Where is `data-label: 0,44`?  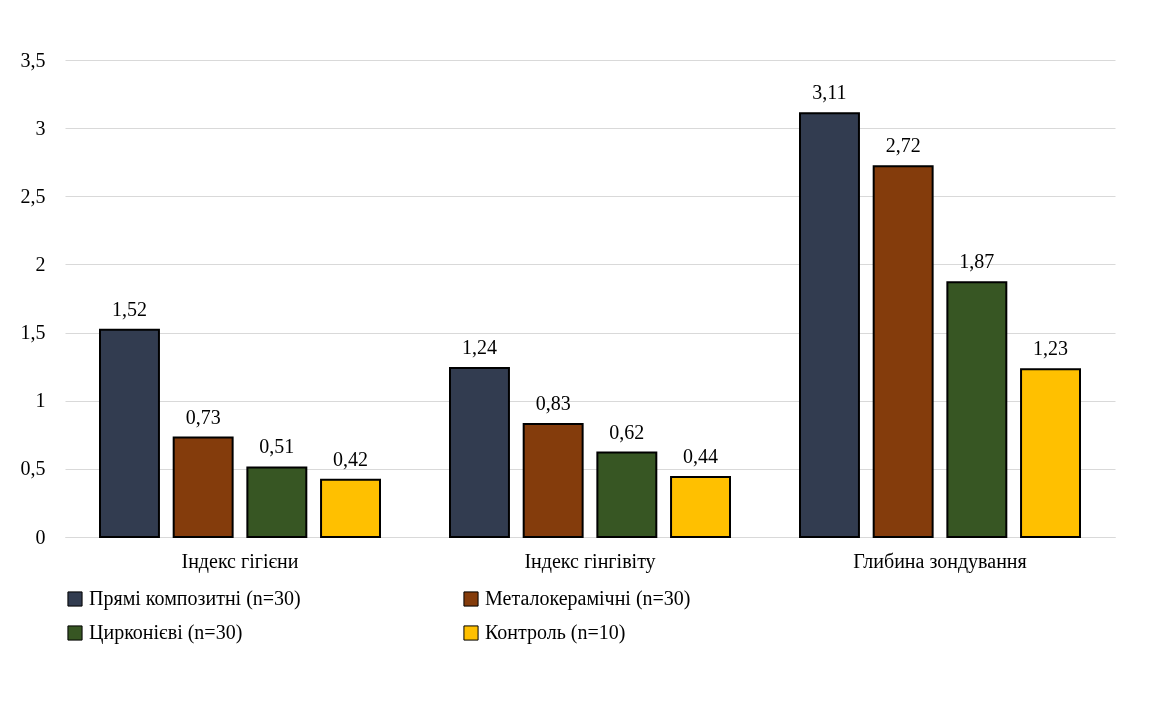 data-label: 0,44 is located at coordinates (701, 456).